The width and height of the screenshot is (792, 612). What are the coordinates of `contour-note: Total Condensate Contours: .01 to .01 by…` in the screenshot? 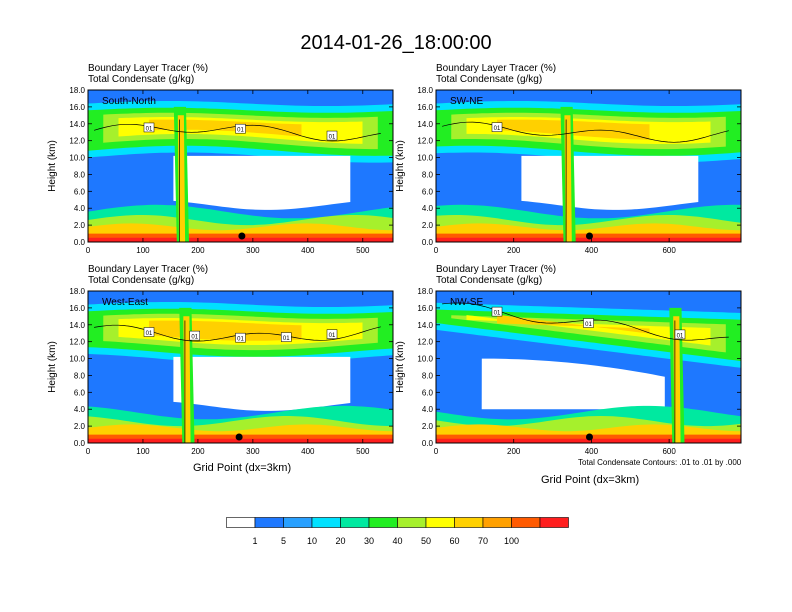 It's located at (660, 462).